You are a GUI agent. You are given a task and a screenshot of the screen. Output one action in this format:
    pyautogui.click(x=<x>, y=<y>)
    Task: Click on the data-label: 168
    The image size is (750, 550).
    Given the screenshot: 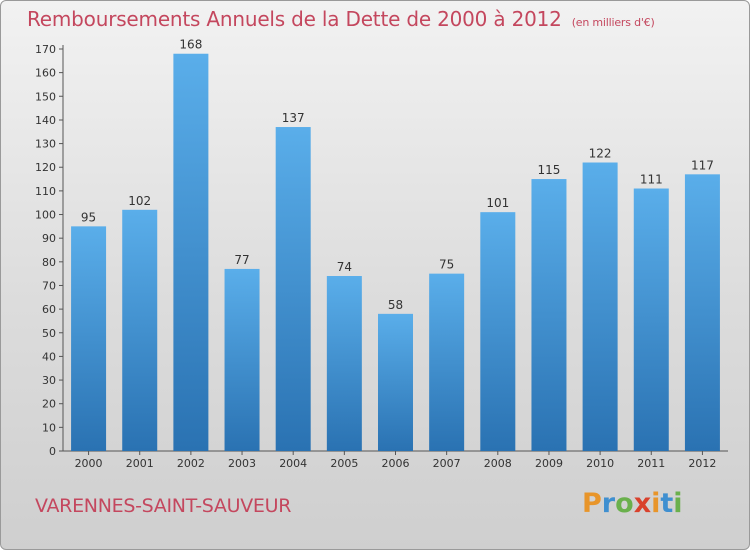 What is the action you would take?
    pyautogui.click(x=190, y=45)
    